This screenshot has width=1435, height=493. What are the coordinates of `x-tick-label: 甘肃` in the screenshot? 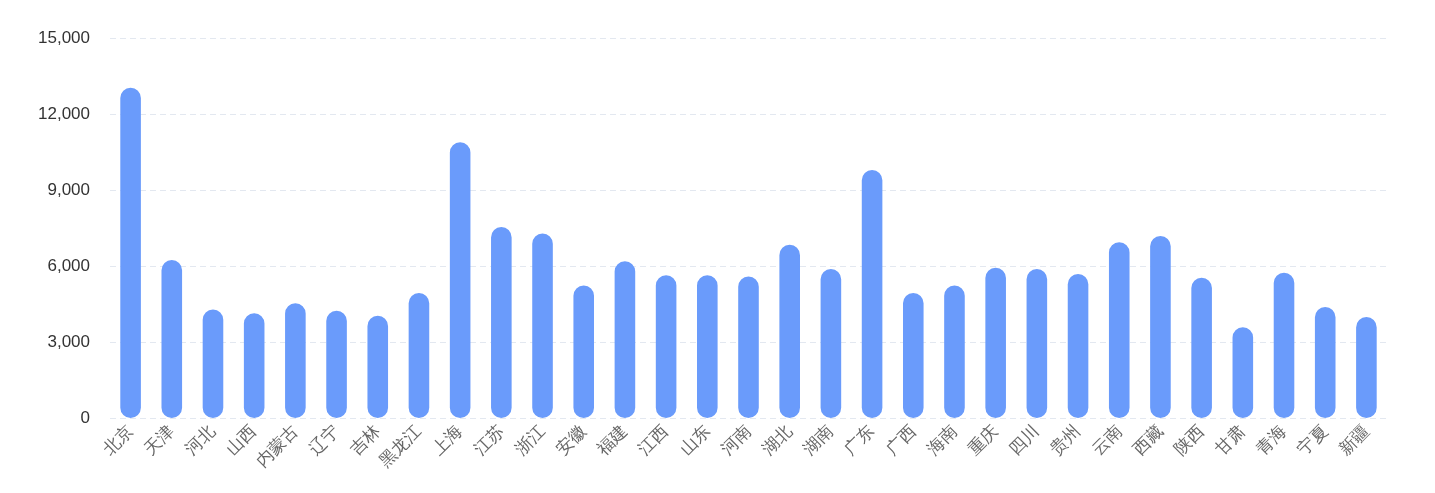 It's located at (1230, 440).